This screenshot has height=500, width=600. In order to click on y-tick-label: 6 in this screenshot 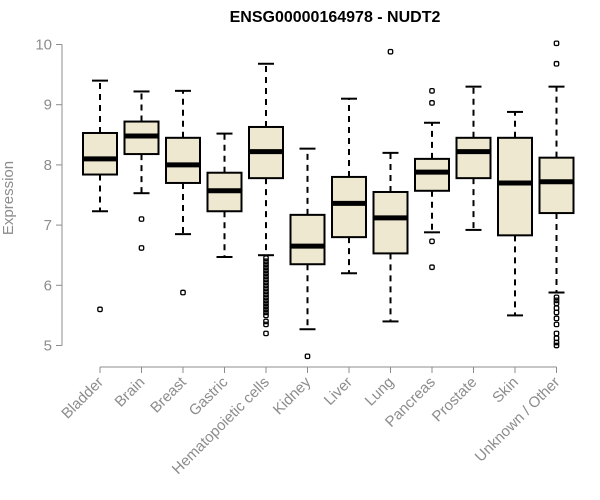, I will do `click(48, 285)`.